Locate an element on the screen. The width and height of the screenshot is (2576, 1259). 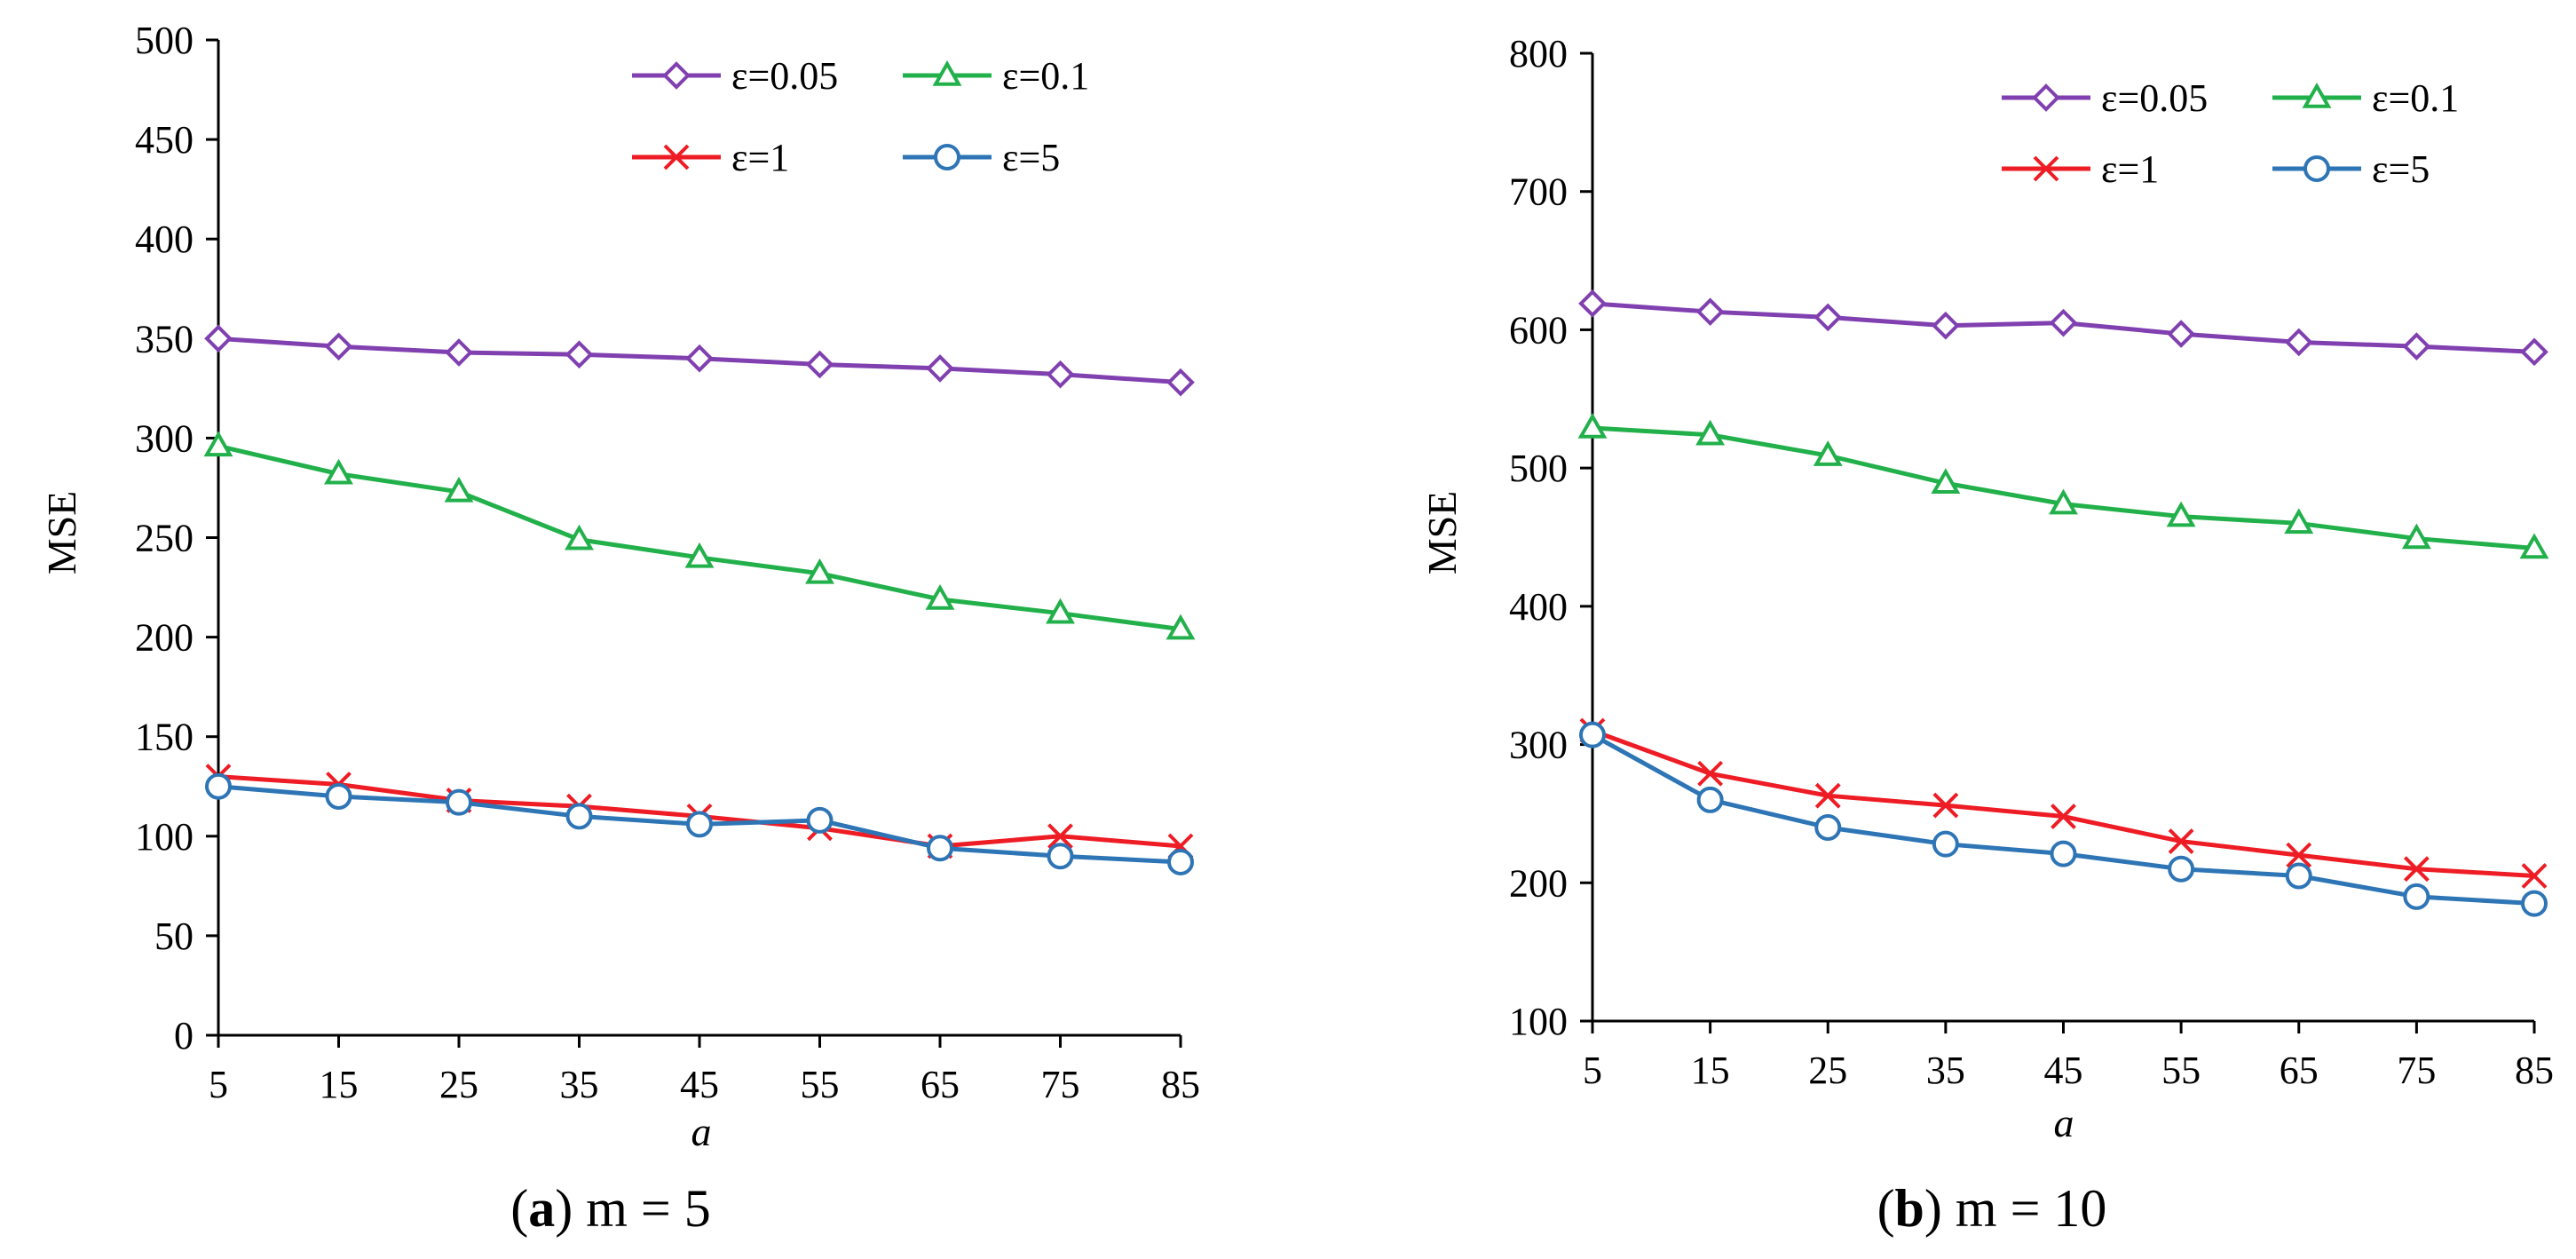
y-tick-label: 50 is located at coordinates (174, 936).